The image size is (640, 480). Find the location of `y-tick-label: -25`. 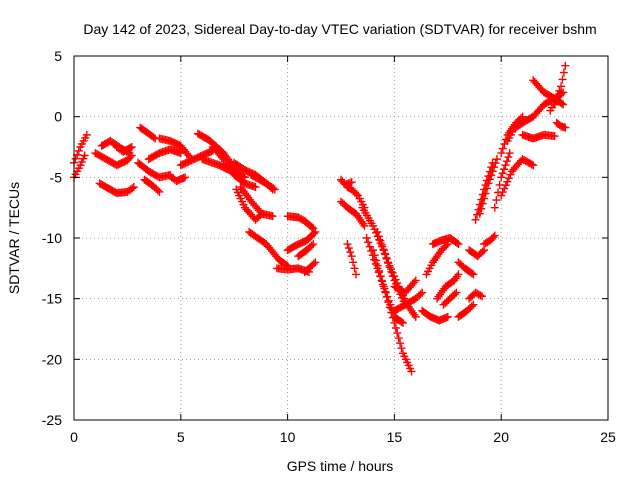

y-tick-label: -25 is located at coordinates (52, 420).